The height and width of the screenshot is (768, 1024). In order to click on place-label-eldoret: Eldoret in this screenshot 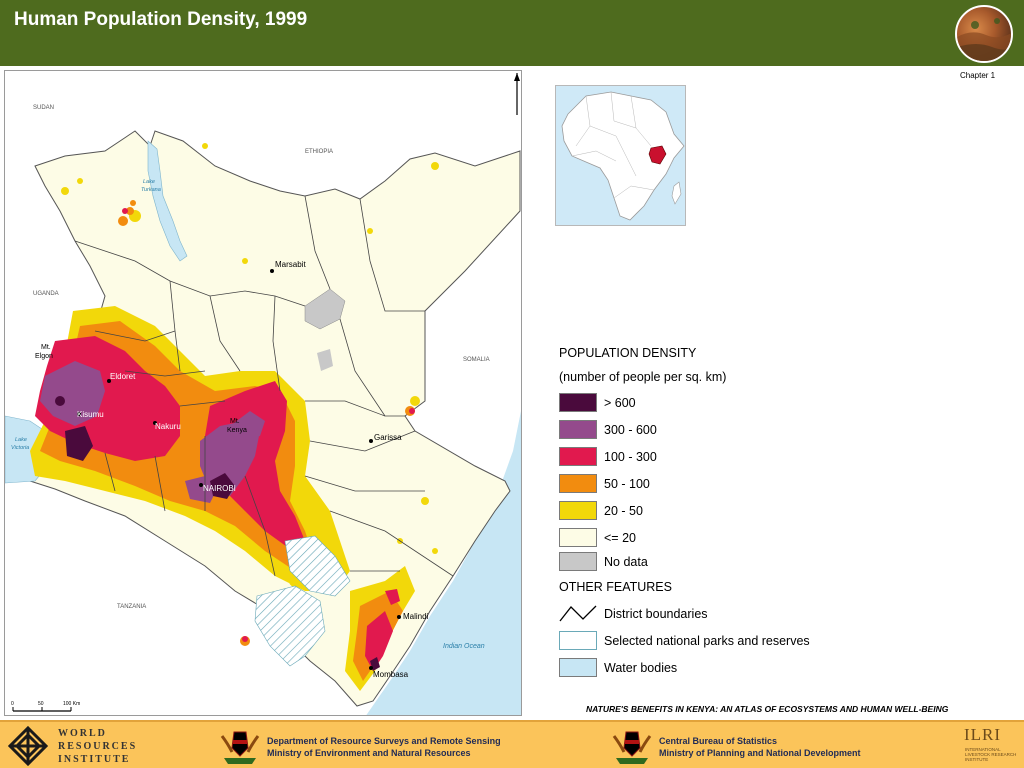, I will do `click(123, 376)`.